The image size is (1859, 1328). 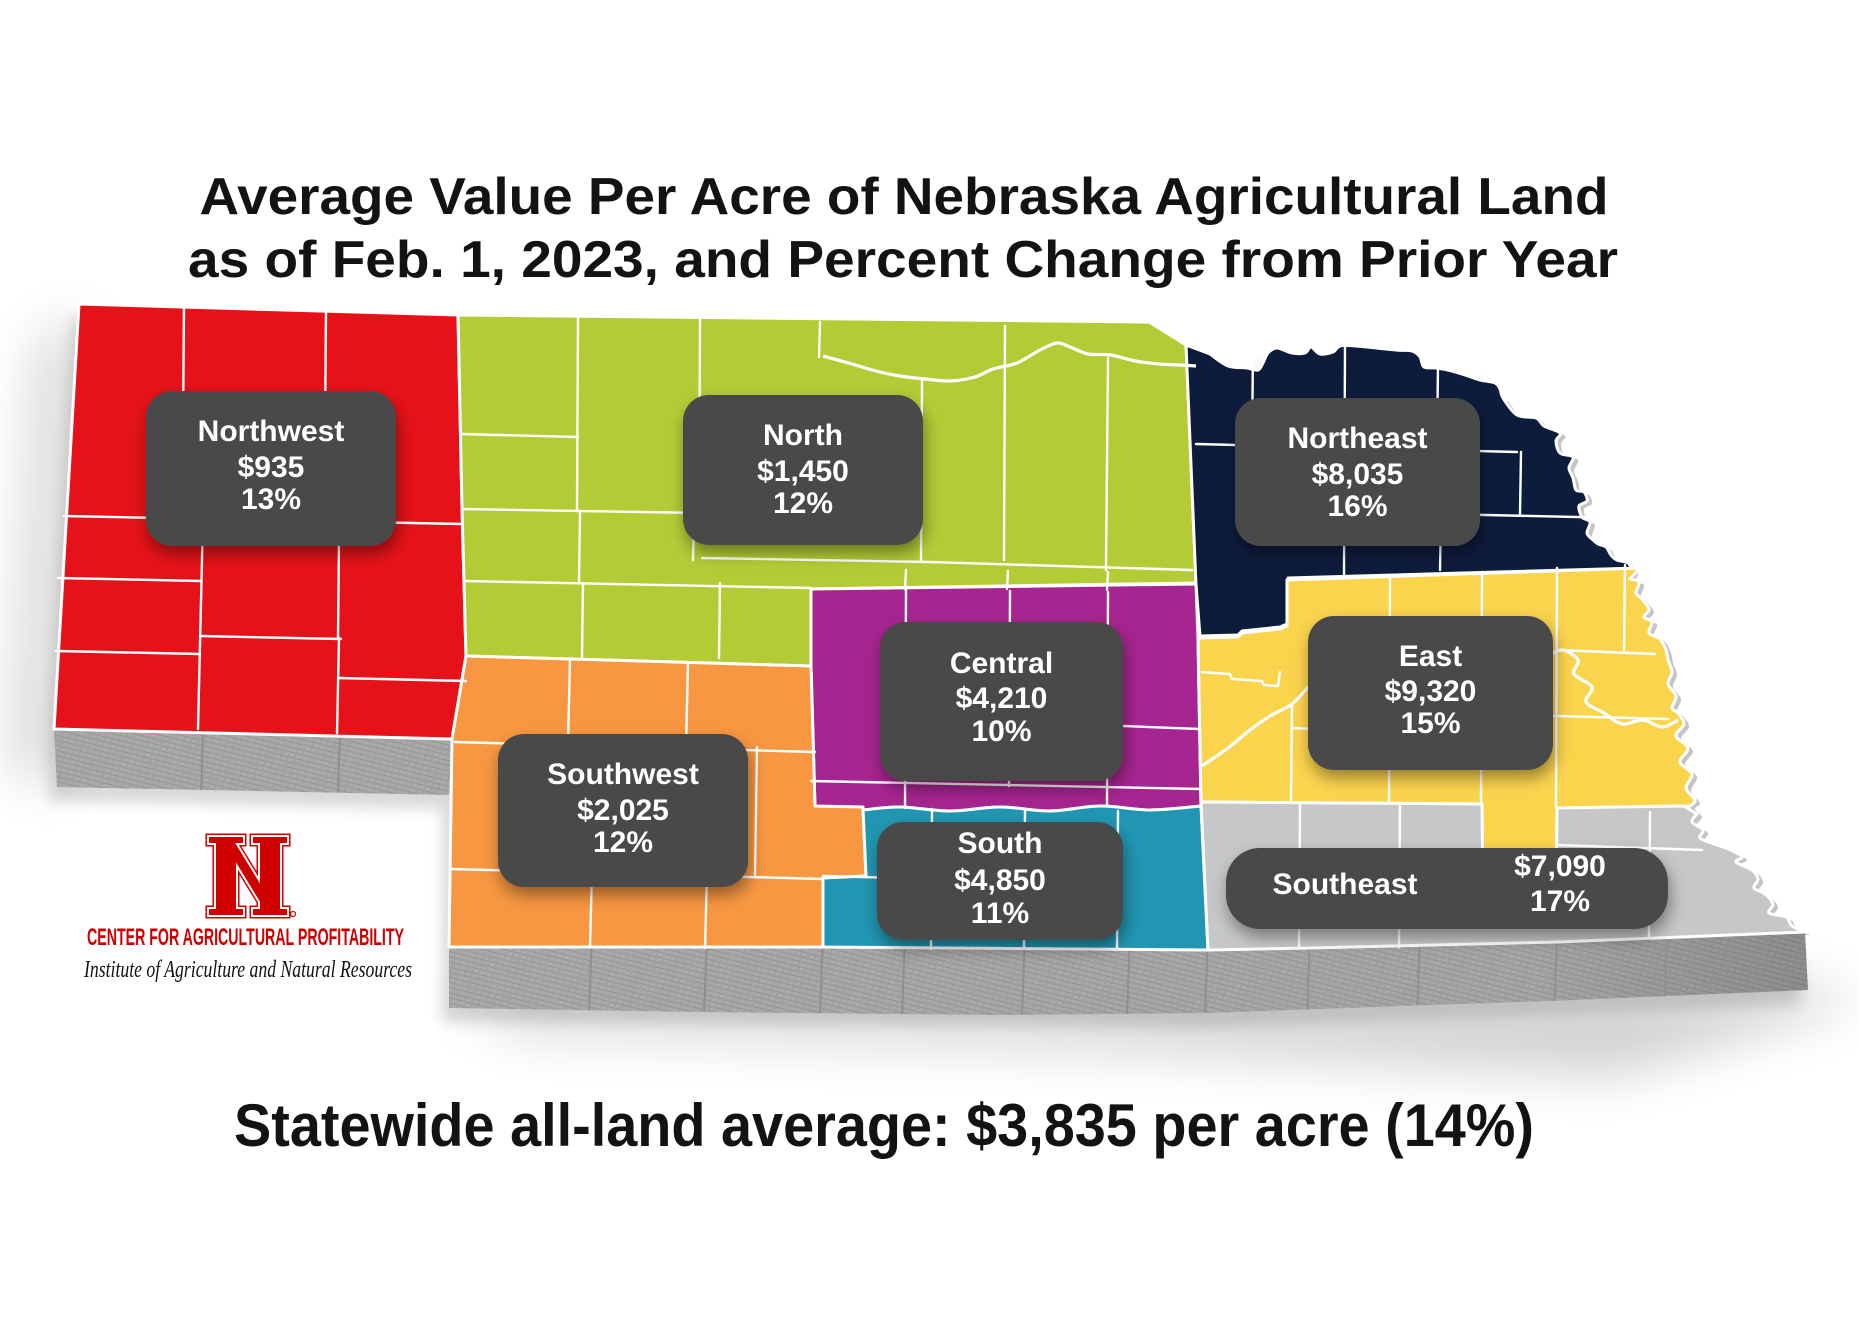 I want to click on svg-text: North, so click(x=803, y=435).